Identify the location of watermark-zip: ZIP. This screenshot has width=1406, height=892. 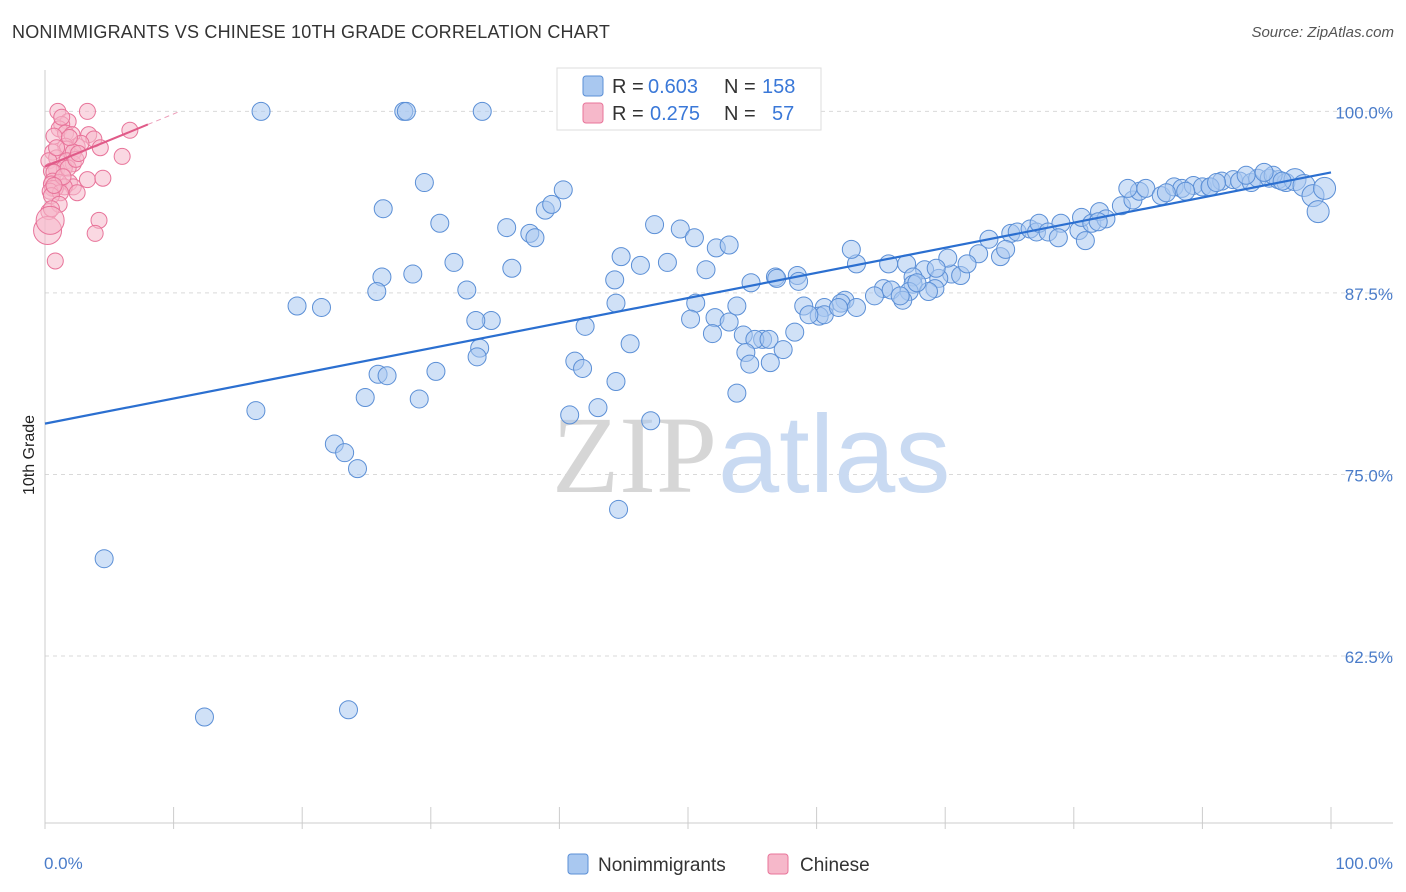
(634, 455).